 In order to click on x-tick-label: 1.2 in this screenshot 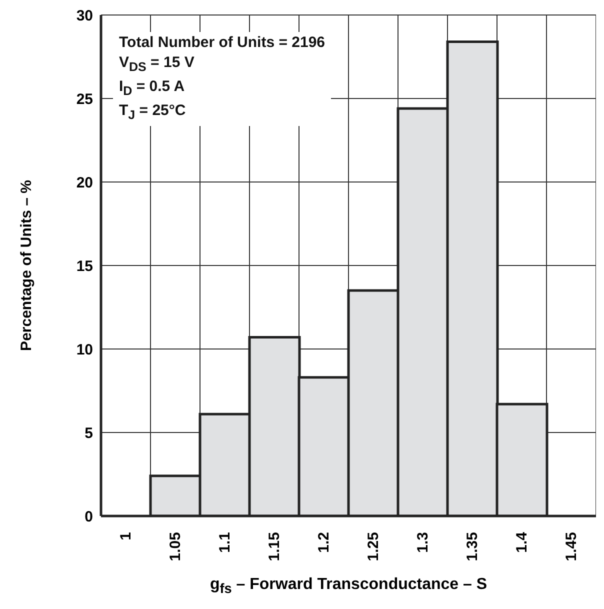, I will do `click(323, 542)`.